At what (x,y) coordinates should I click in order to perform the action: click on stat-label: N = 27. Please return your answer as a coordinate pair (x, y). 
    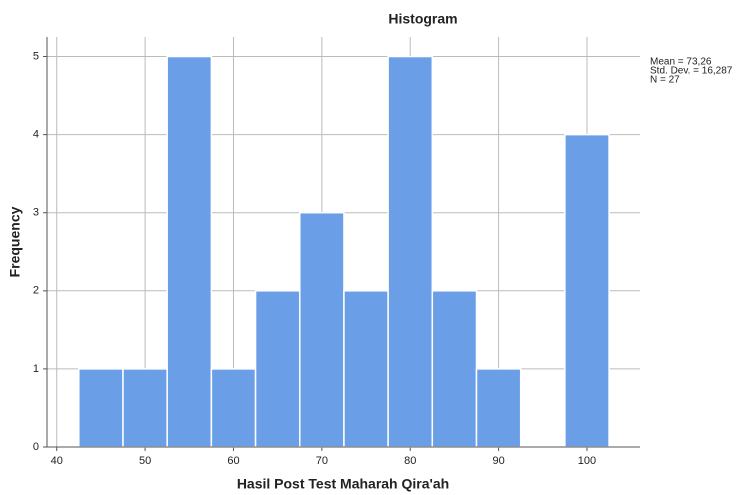
    Looking at the image, I should click on (665, 80).